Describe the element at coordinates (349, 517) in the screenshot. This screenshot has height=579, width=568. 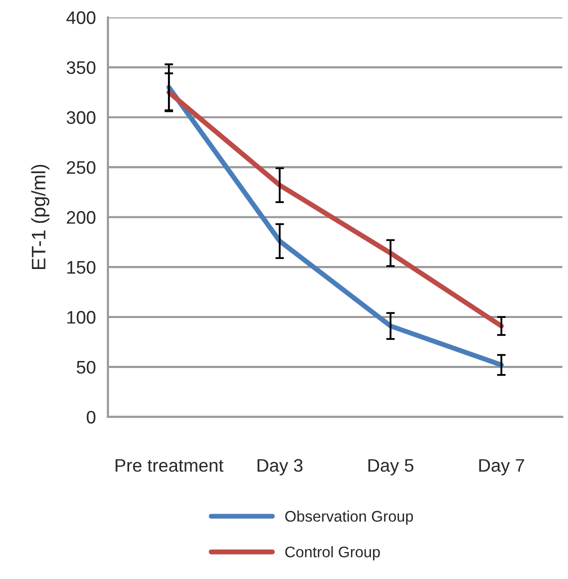
I see `legend-label: Observation Group` at that location.